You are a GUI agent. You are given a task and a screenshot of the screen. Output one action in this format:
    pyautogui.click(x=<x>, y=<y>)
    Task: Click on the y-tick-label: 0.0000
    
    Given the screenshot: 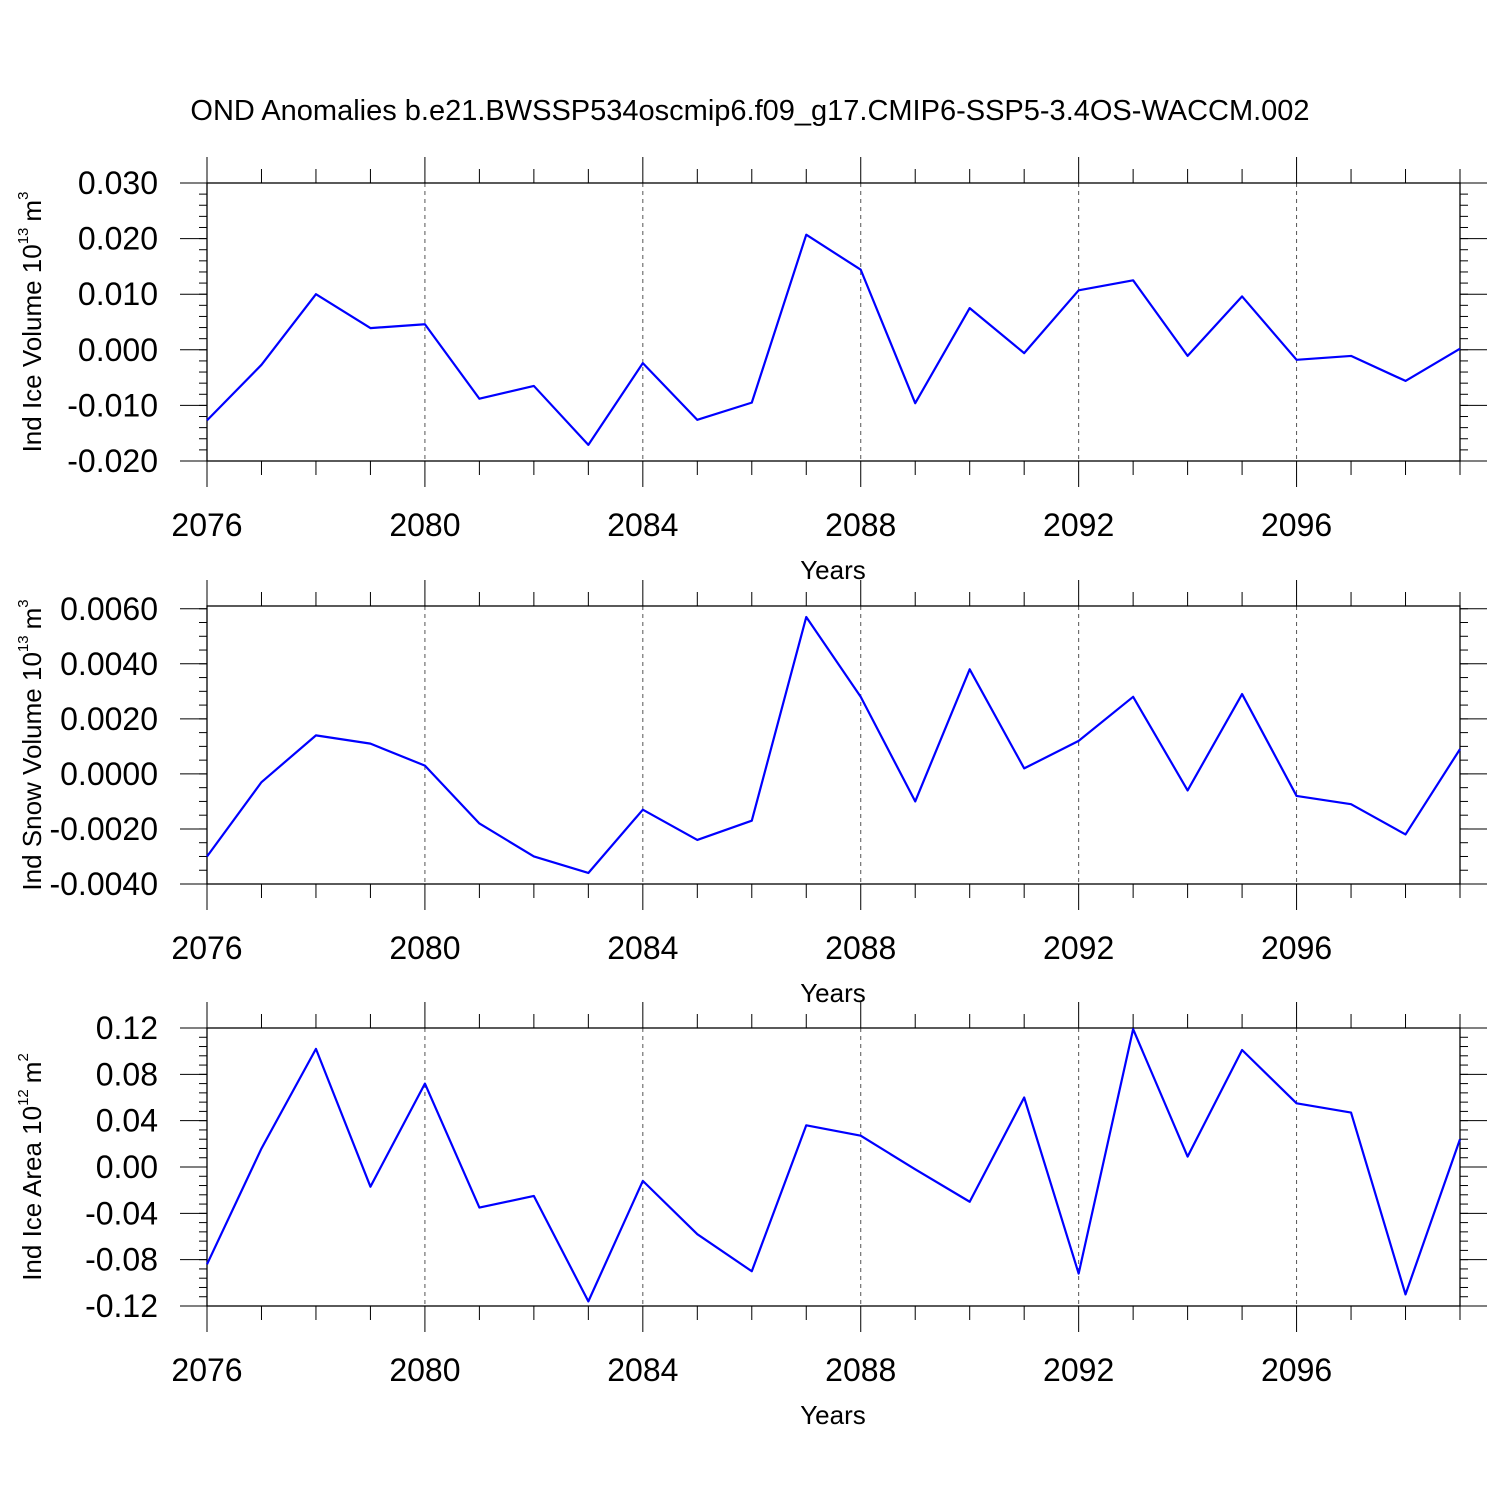 What is the action you would take?
    pyautogui.click(x=109, y=774)
    